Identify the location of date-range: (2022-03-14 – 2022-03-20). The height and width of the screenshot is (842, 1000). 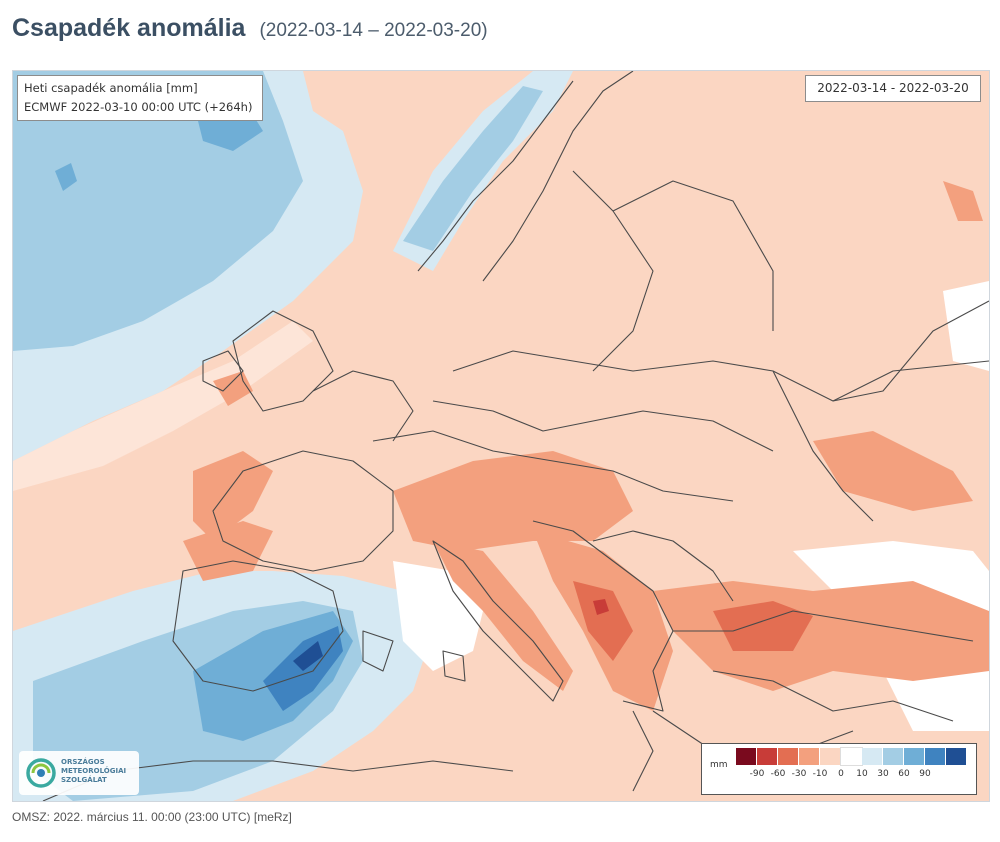
(373, 30).